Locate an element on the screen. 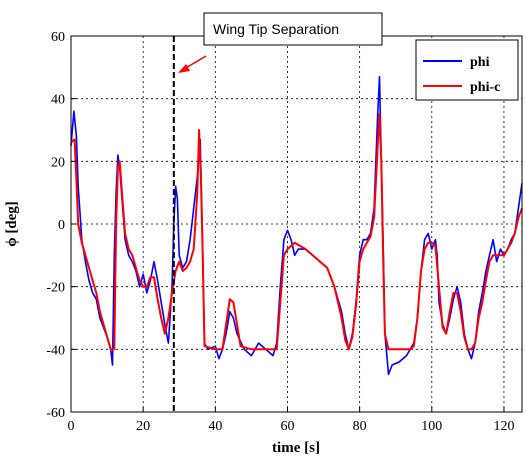 The image size is (526, 464). y-tick-label: 20 is located at coordinates (58, 162).